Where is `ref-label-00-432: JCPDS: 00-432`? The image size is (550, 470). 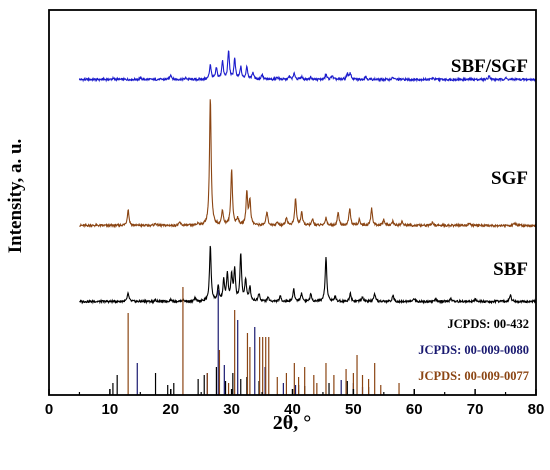 ref-label-00-432: JCPDS: 00-432 is located at coordinates (488, 324).